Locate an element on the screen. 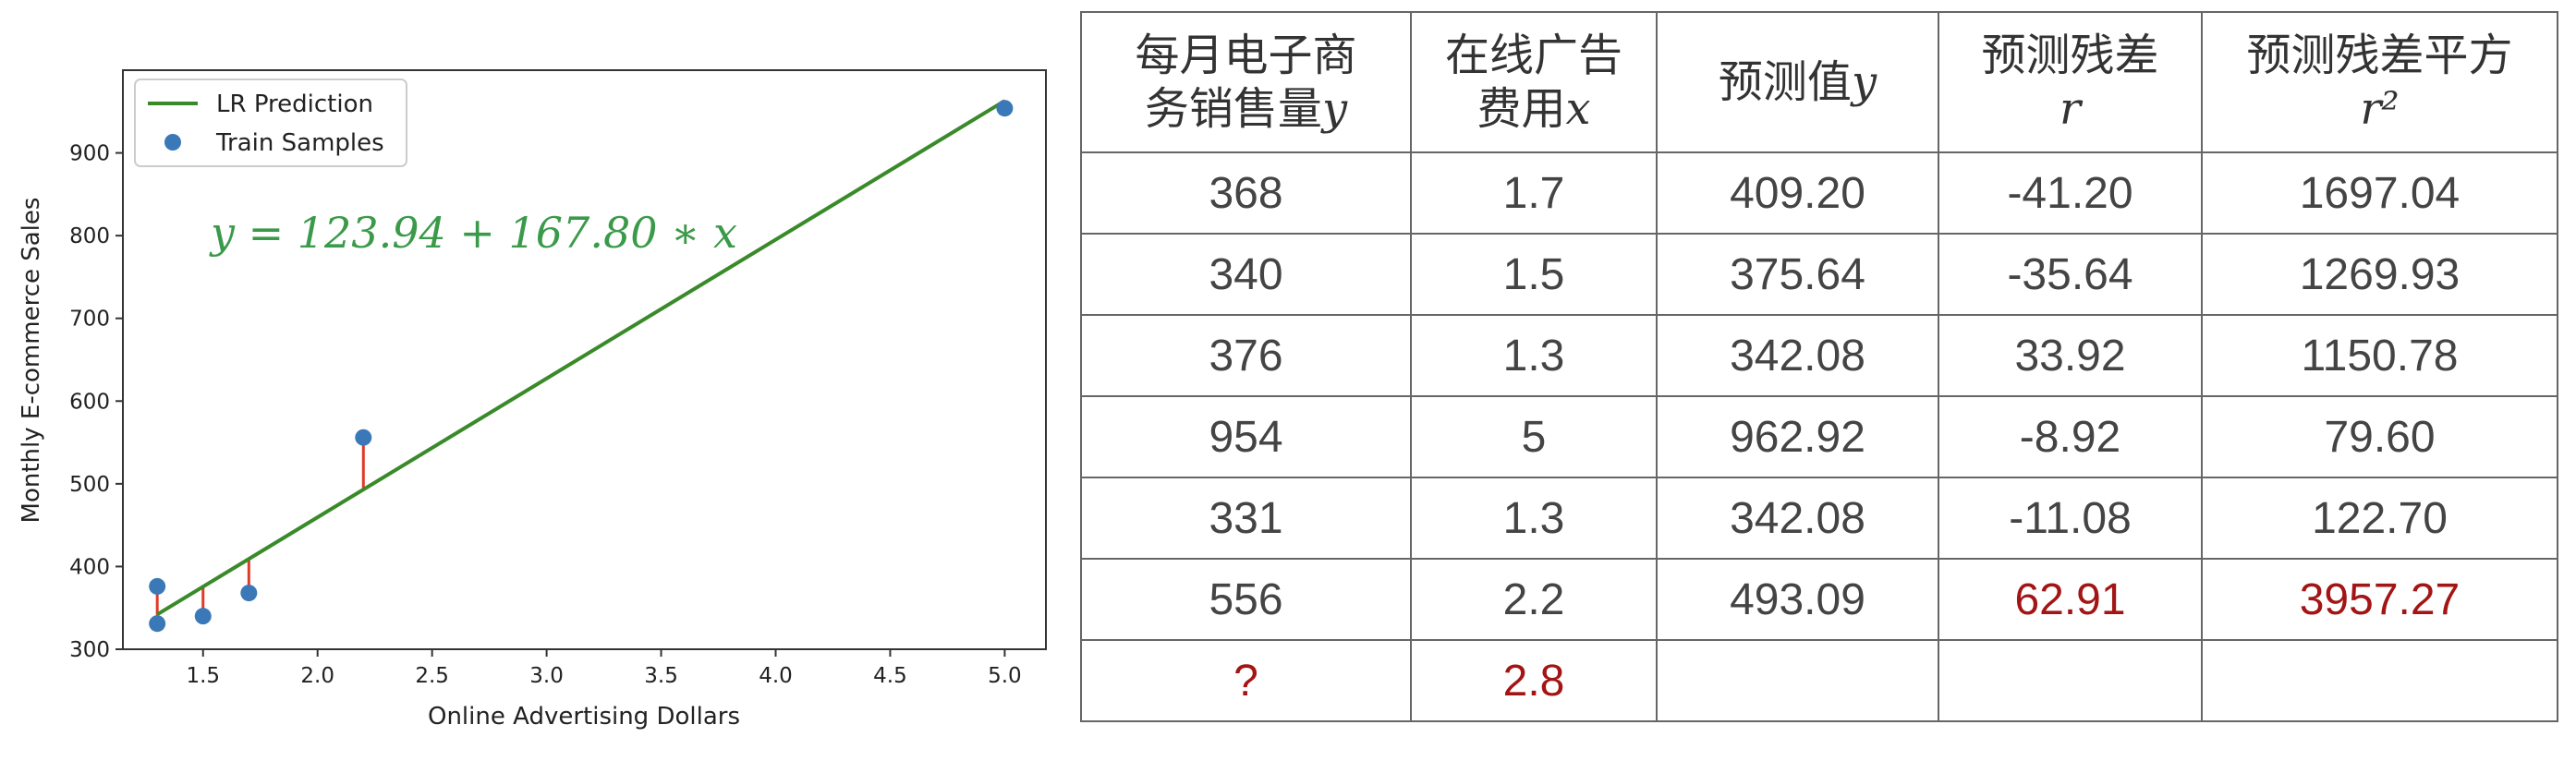 This screenshot has height=761, width=2576. y-tick-label: 400 is located at coordinates (89, 567).